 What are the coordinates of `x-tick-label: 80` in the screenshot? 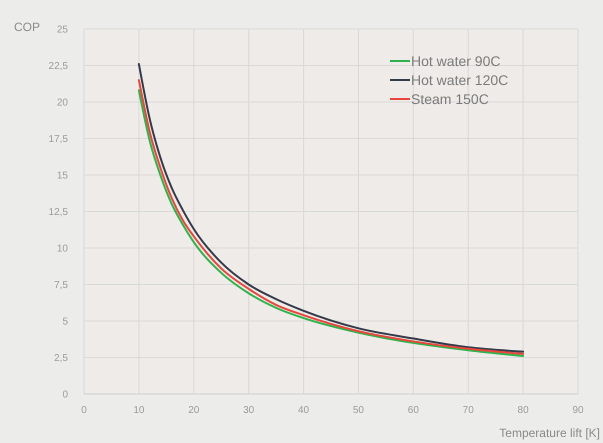 It's located at (524, 410).